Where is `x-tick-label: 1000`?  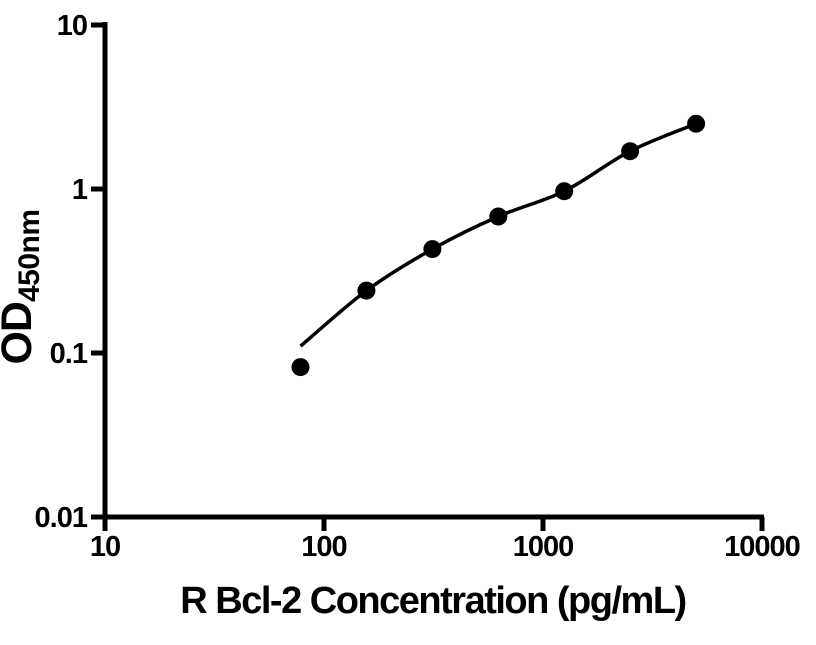
x-tick-label: 1000 is located at coordinates (543, 547).